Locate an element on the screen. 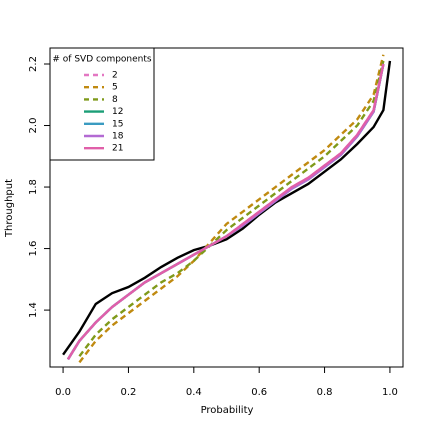 The image size is (429, 429). y-tick-label: 1.6 is located at coordinates (33, 249).